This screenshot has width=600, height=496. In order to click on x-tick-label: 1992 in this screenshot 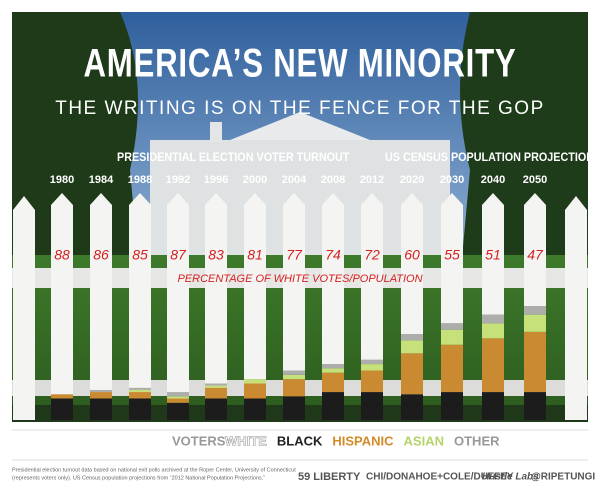, I will do `click(178, 180)`.